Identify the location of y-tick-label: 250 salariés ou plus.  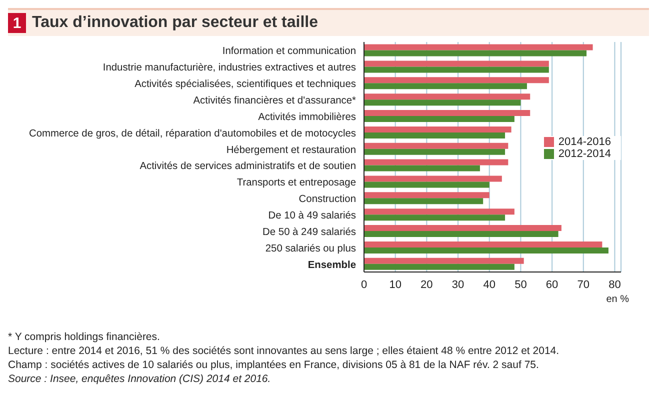
(310, 248).